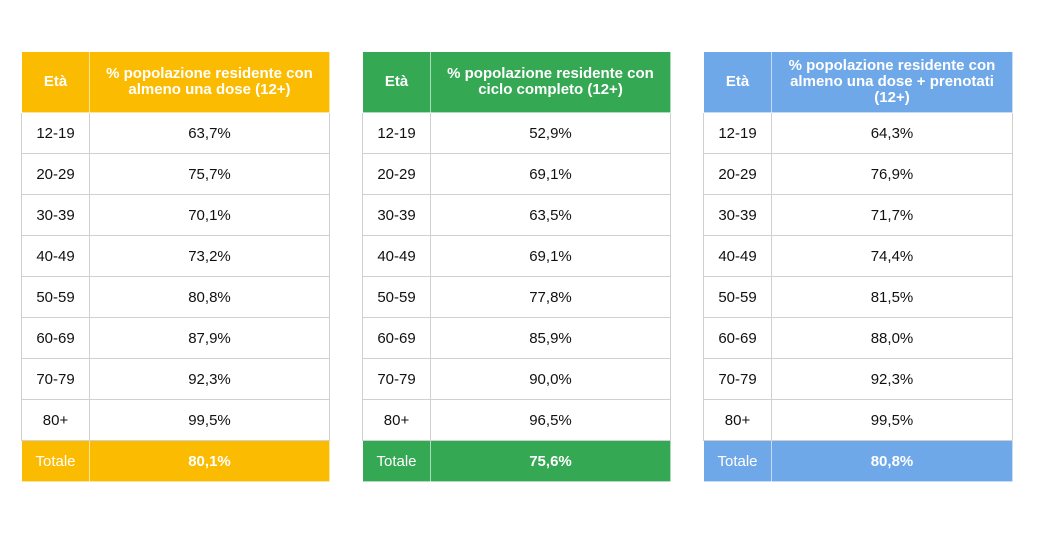 Image resolution: width=1039 pixels, height=533 pixels. I want to click on table-row: 60-69 88,0%, so click(858, 338).